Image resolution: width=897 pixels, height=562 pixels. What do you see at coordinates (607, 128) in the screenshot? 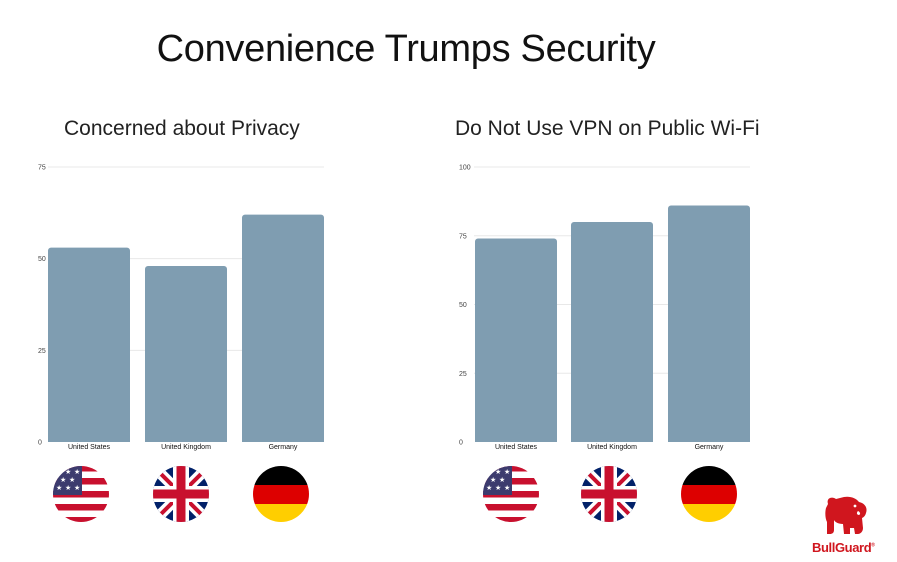
I see `chart-title-vpn: Do Not Use VPN on Public Wi-Fi` at bounding box center [607, 128].